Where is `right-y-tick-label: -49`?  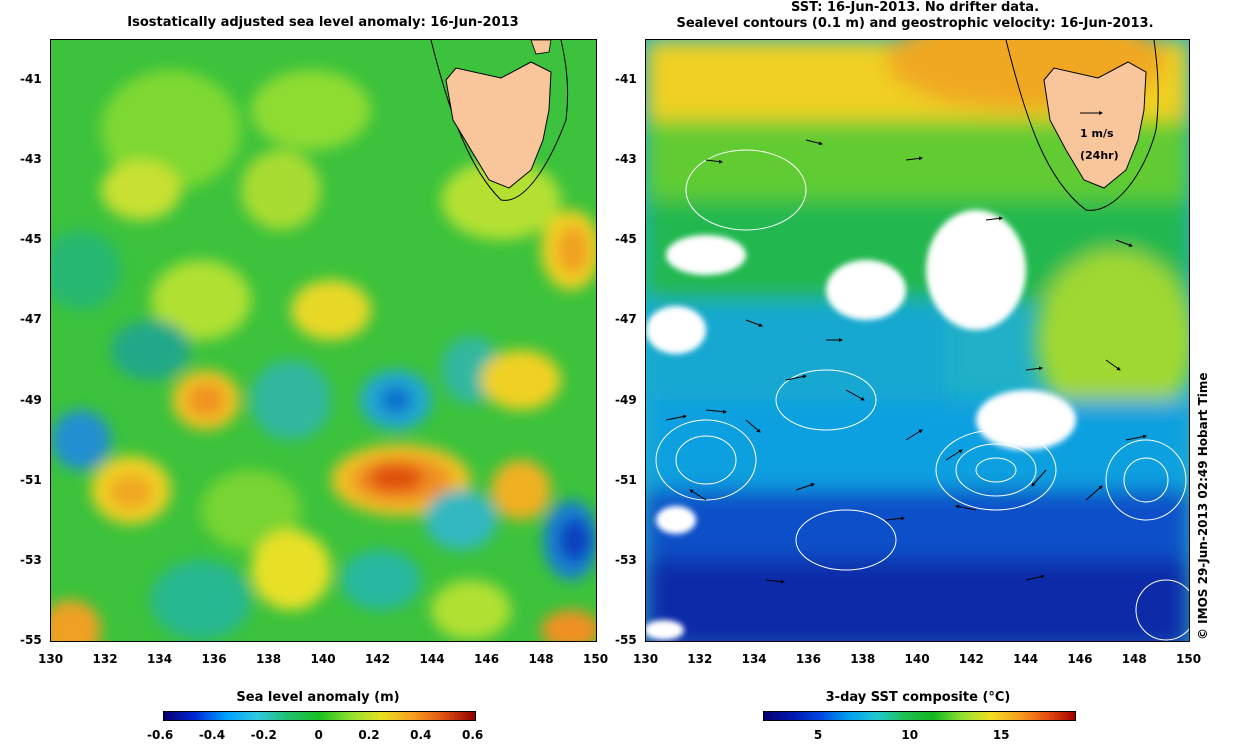
right-y-tick-label: -49 is located at coordinates (626, 399).